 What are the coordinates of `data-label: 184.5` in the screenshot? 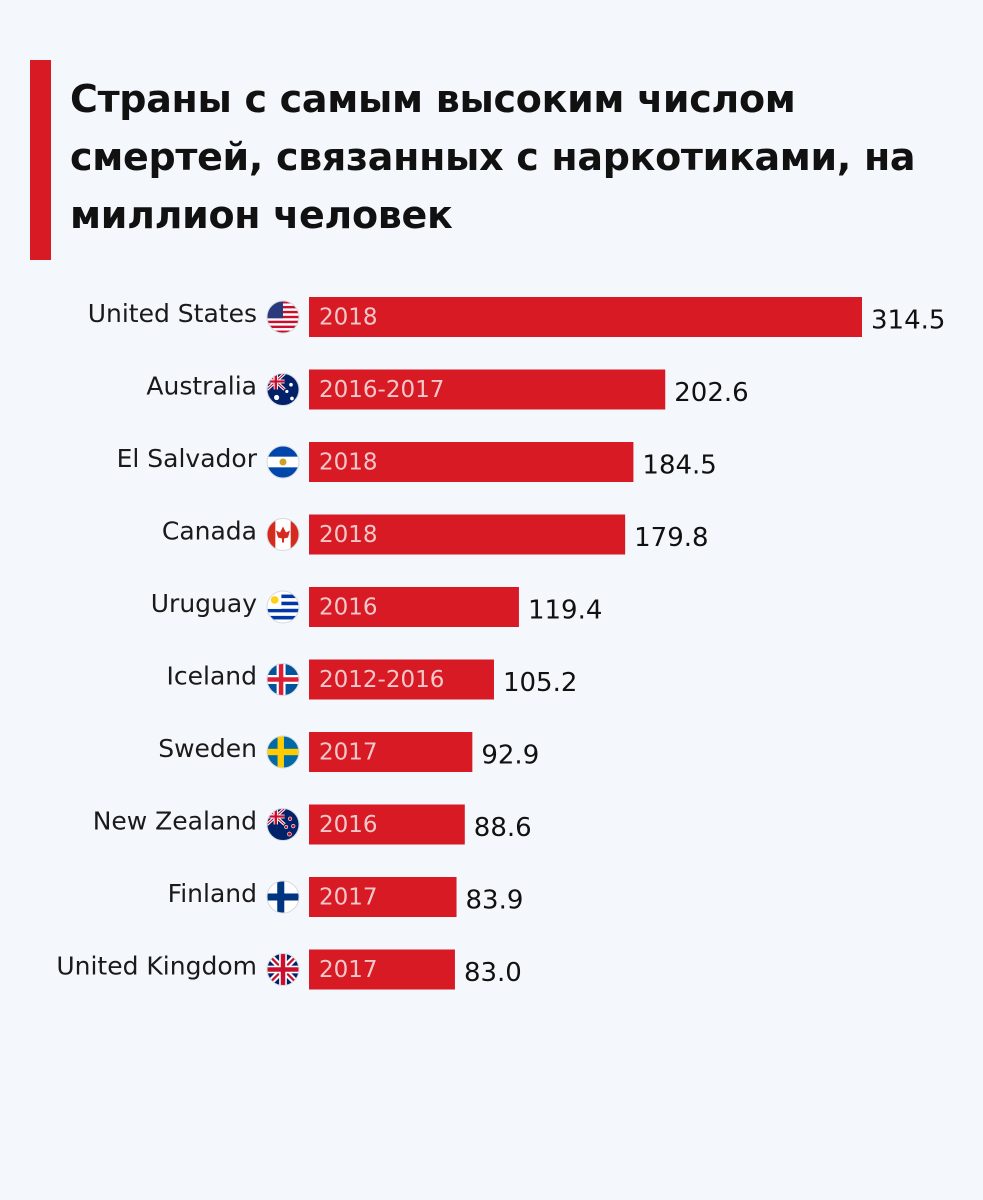 It's located at (679, 466).